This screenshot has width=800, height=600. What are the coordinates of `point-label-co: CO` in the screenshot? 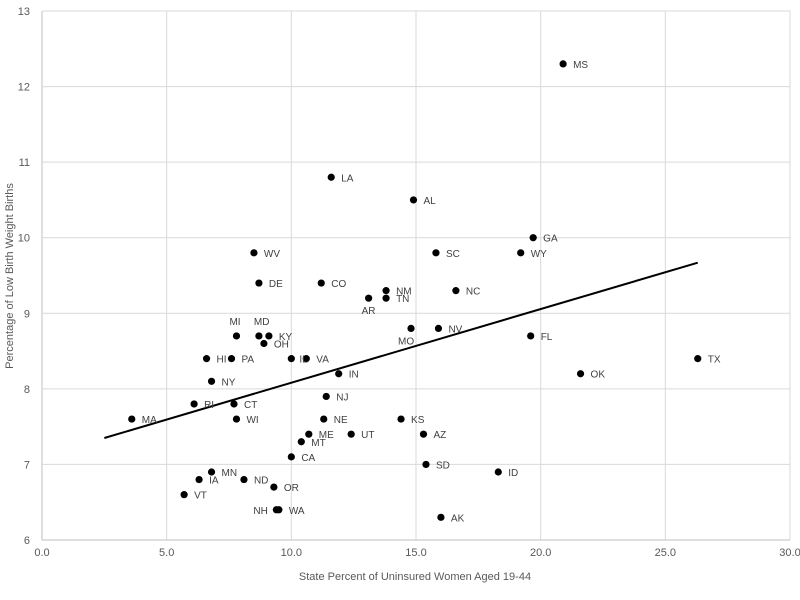 It's located at (338, 284).